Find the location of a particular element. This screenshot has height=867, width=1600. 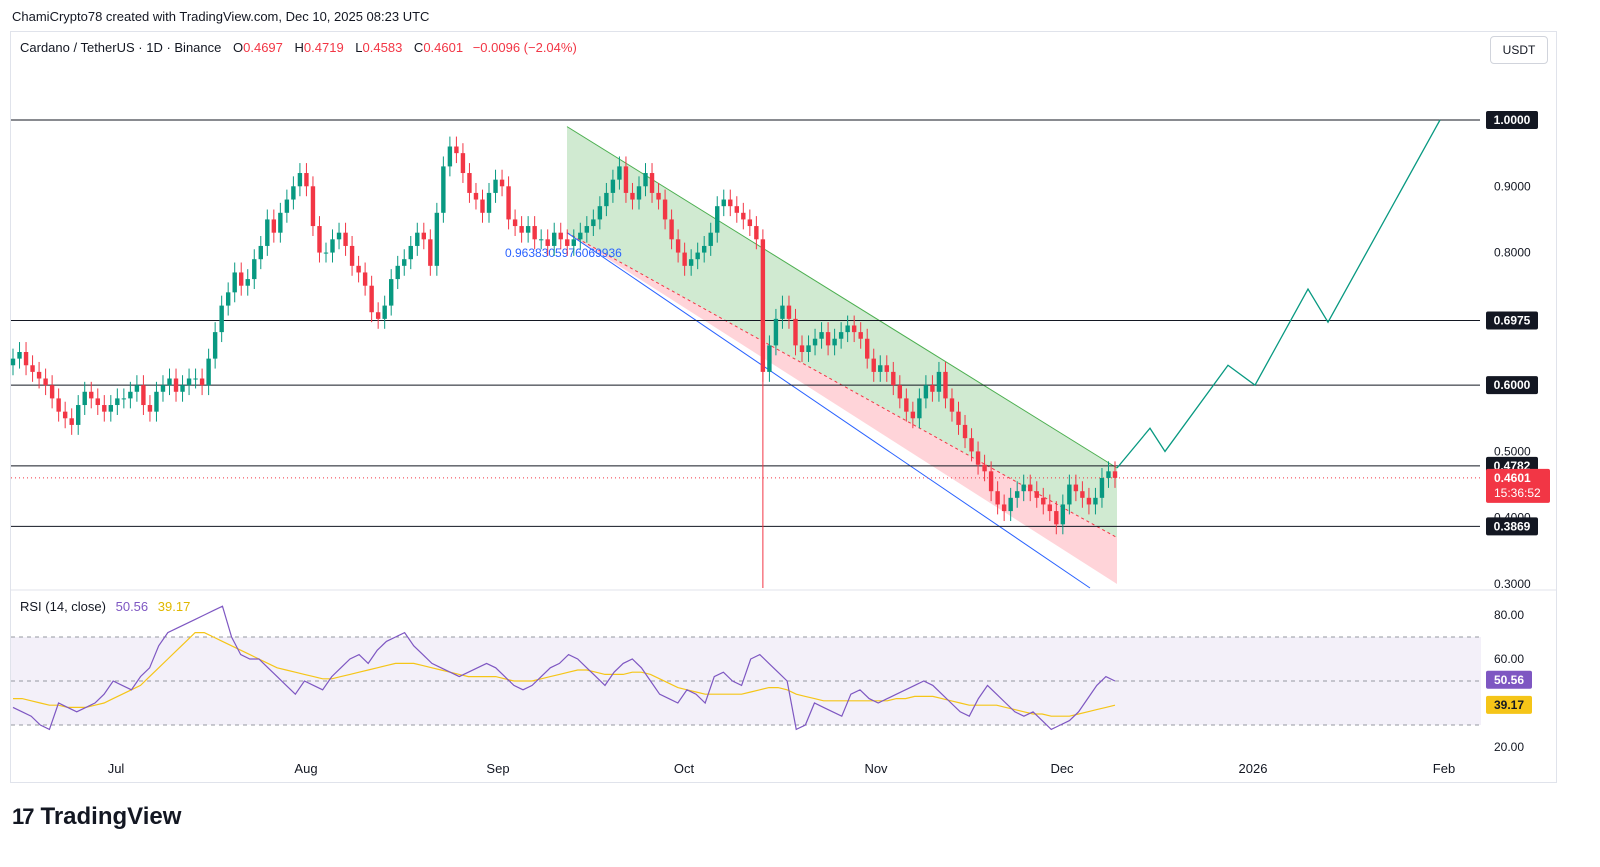

rsi-value-badge is located at coordinates (1509, 679).